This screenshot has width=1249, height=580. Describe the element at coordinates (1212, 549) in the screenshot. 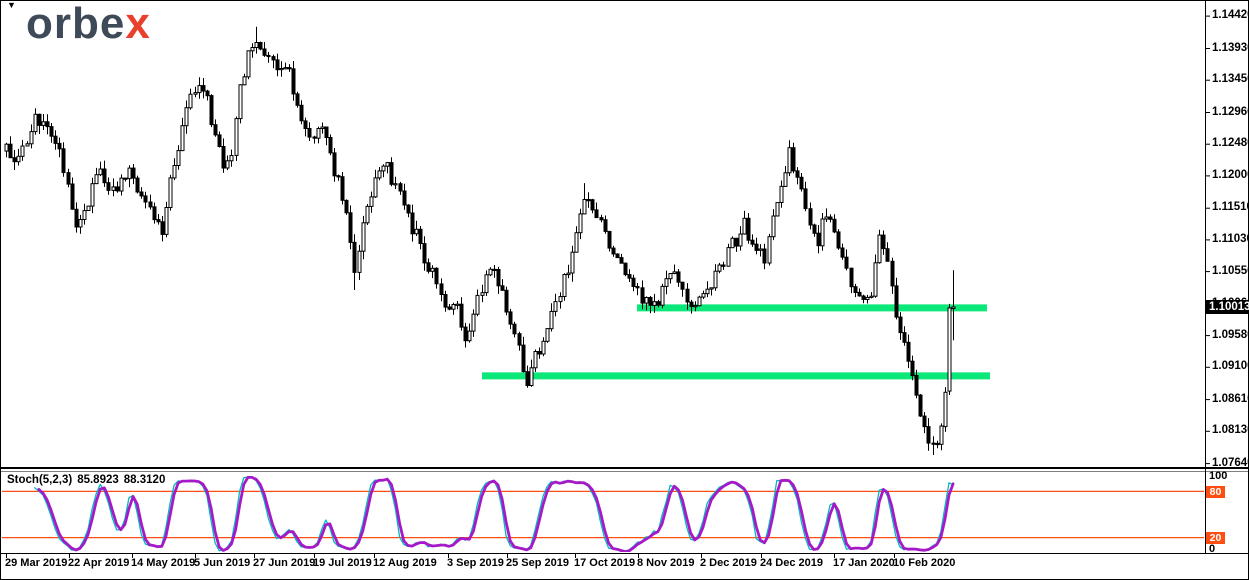

I see `stoch-scale-0: 0` at that location.